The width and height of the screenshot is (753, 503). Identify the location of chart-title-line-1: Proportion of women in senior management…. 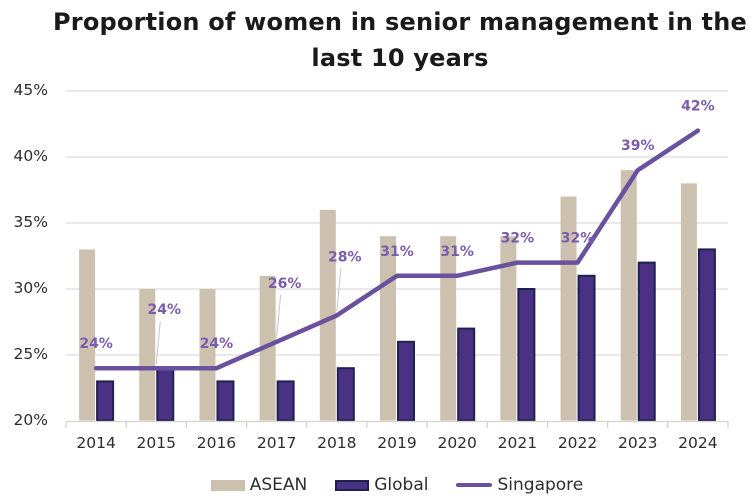
(400, 22).